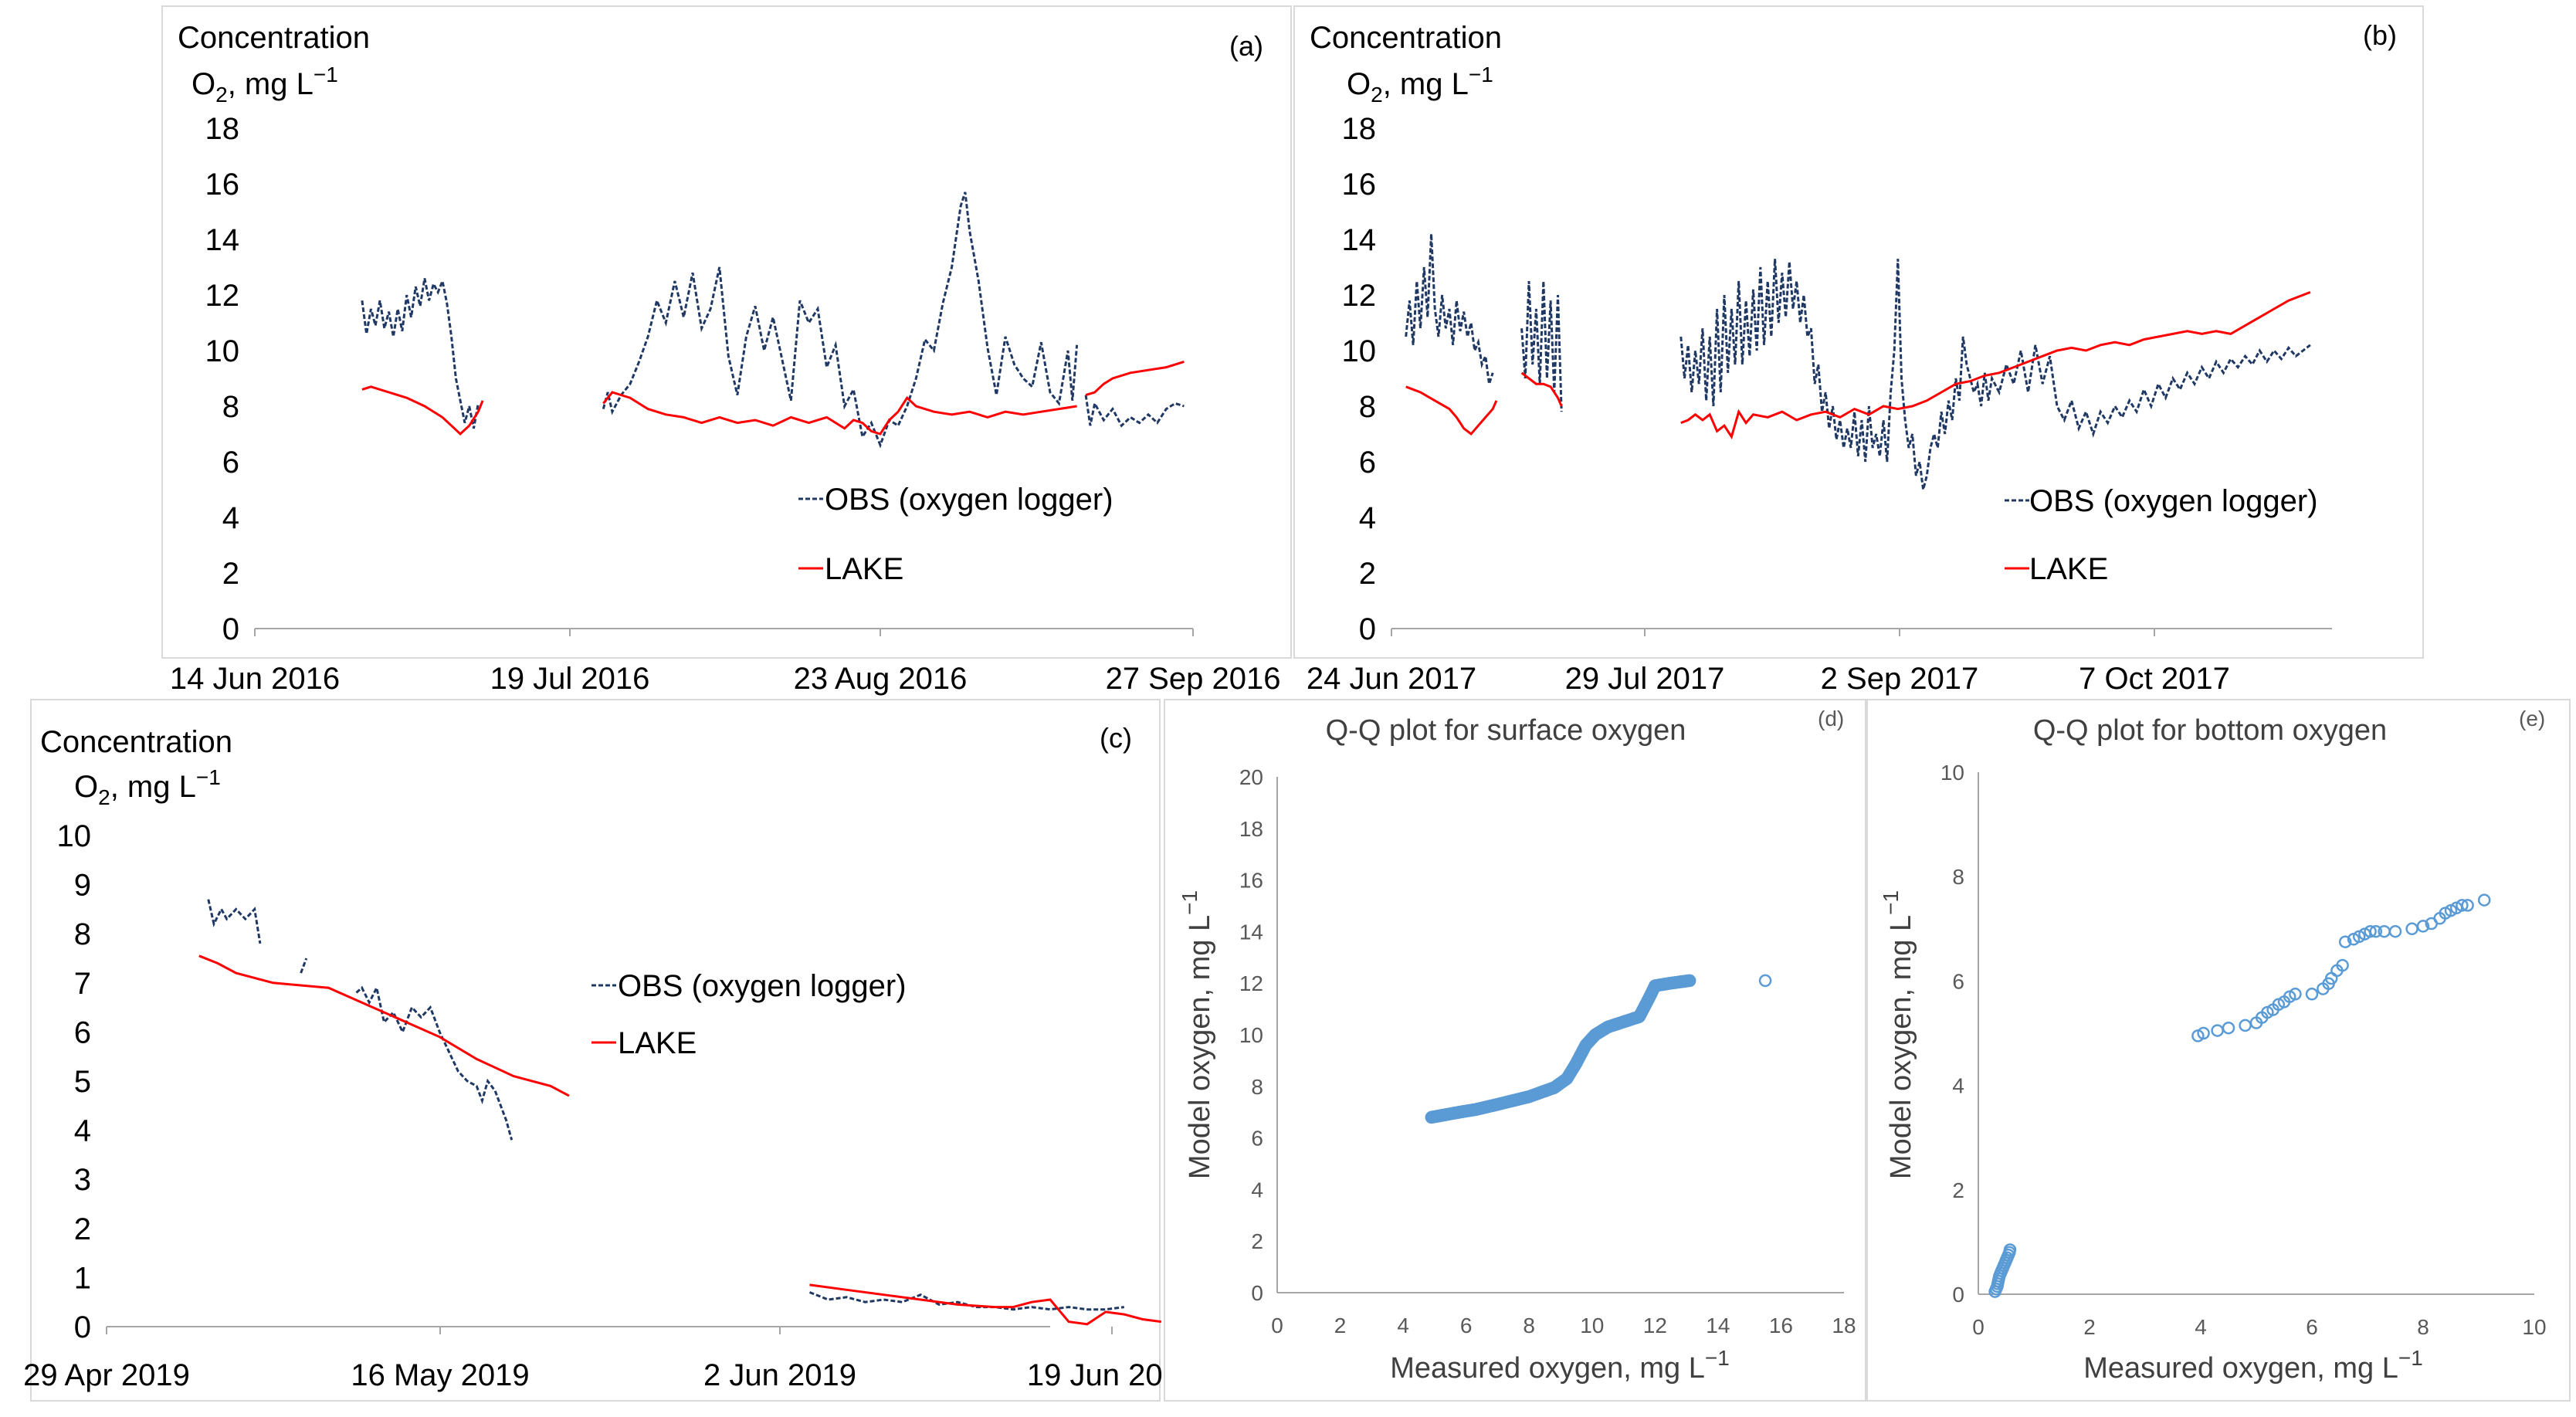  What do you see at coordinates (82, 1082) in the screenshot?
I see `panel-c-ytick: 5` at bounding box center [82, 1082].